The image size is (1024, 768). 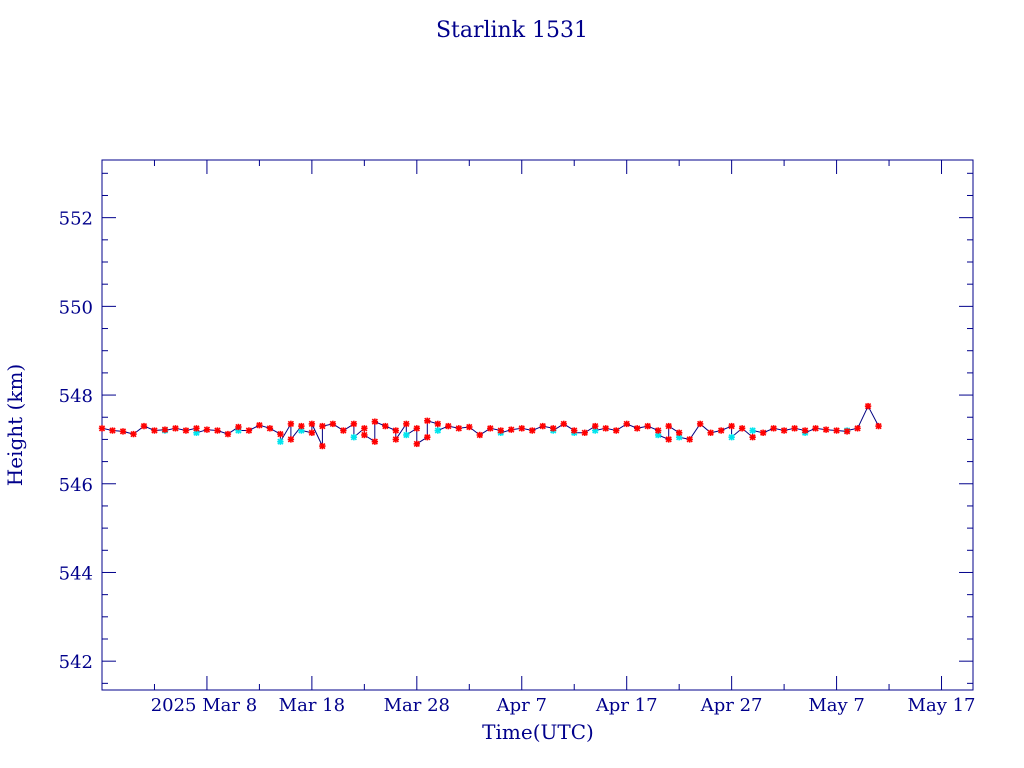 I want to click on y-tick-label: 552, so click(x=76, y=219).